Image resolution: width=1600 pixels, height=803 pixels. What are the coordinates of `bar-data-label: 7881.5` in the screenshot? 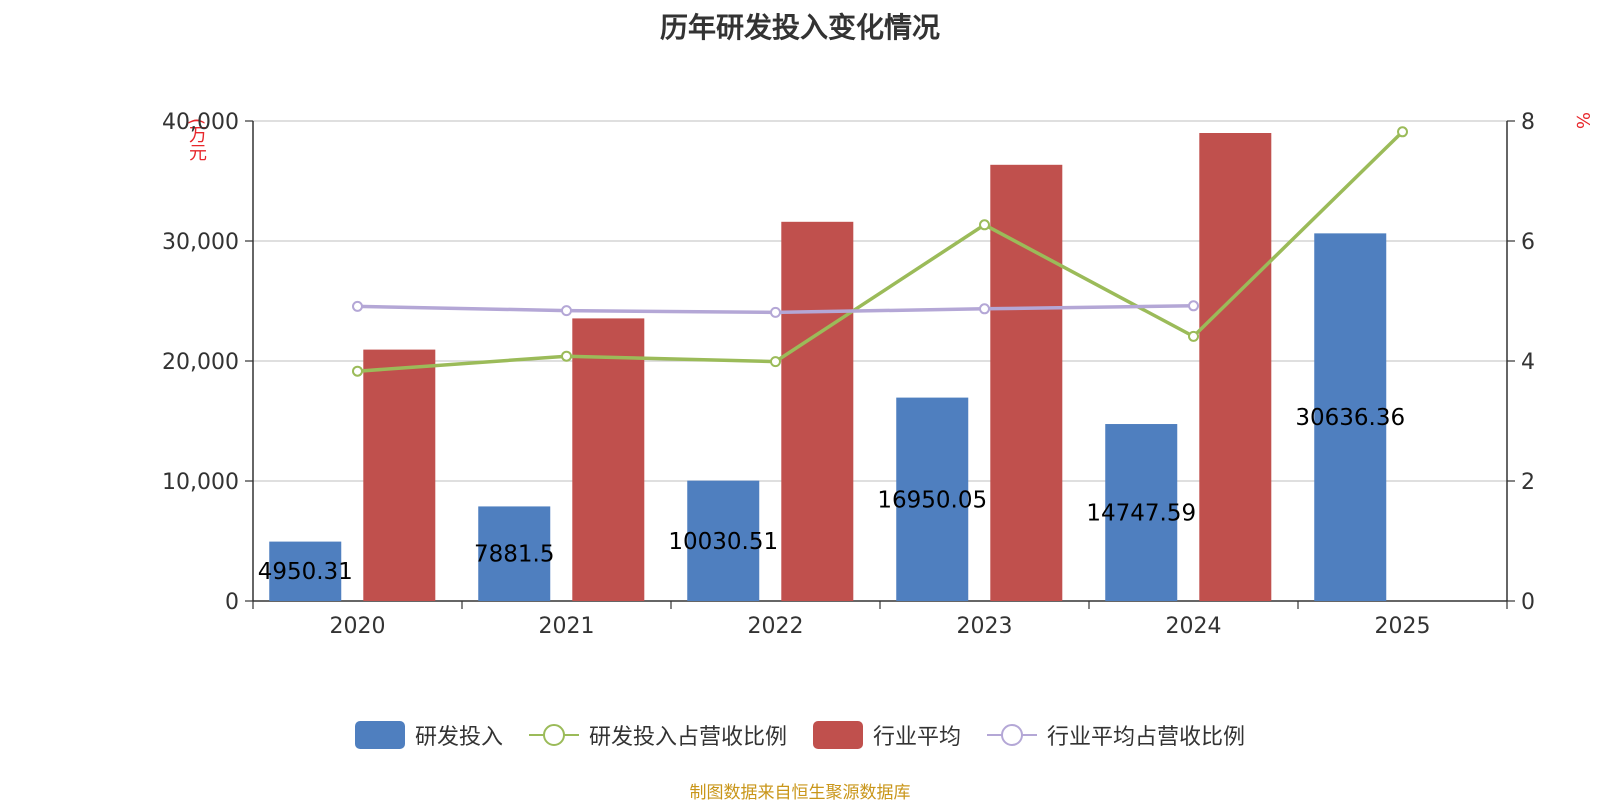 It's located at (514, 555).